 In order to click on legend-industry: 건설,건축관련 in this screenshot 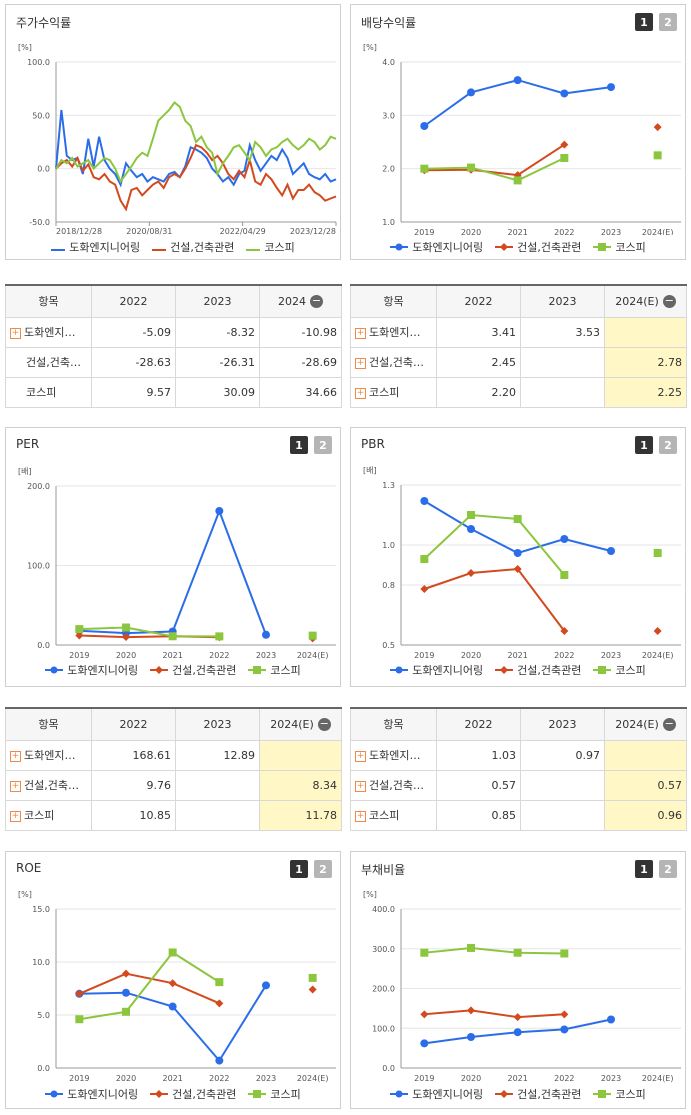, I will do `click(193, 1094)`.